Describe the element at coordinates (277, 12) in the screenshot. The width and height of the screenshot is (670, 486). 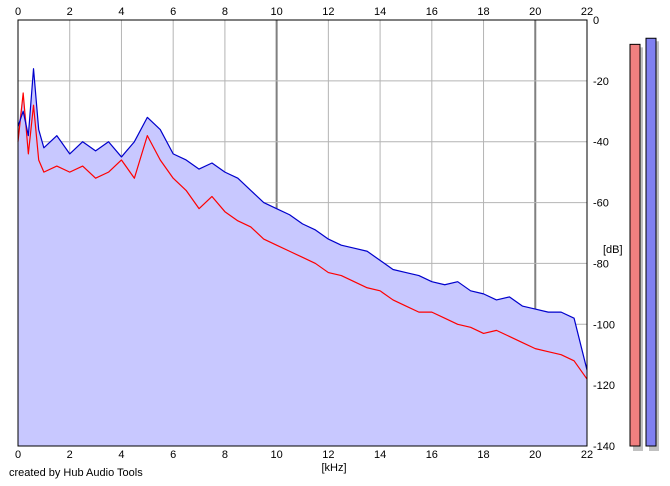
I see `x-tick-label-top: 10` at that location.